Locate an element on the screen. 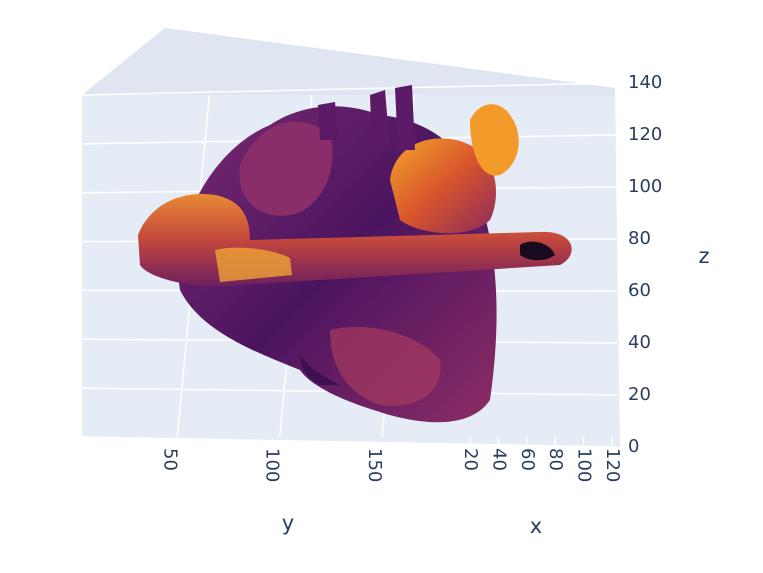  x-tick-label: 20 is located at coordinates (470, 459).